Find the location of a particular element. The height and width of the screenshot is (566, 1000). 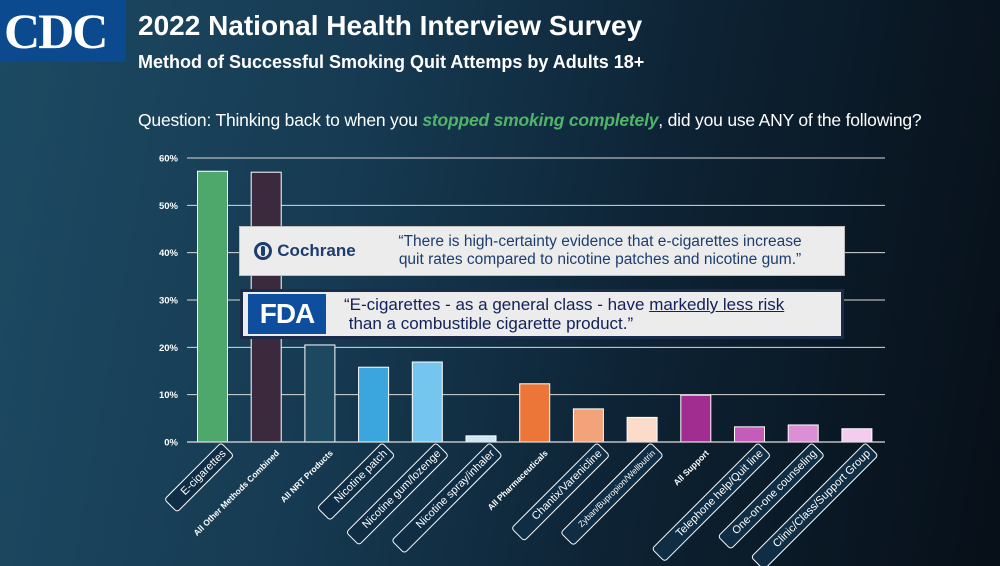

x-tick-label-group: All NRT Products is located at coordinates (306, 476).